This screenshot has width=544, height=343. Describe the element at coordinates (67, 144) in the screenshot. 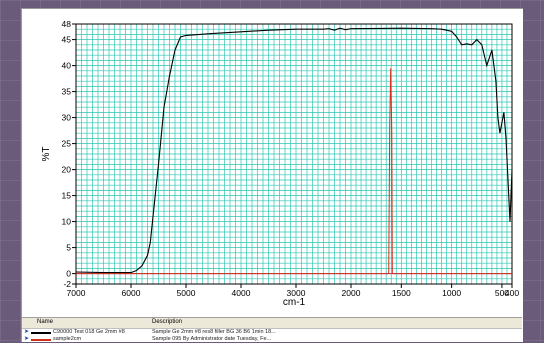

I see `y-tick-label: 25` at that location.